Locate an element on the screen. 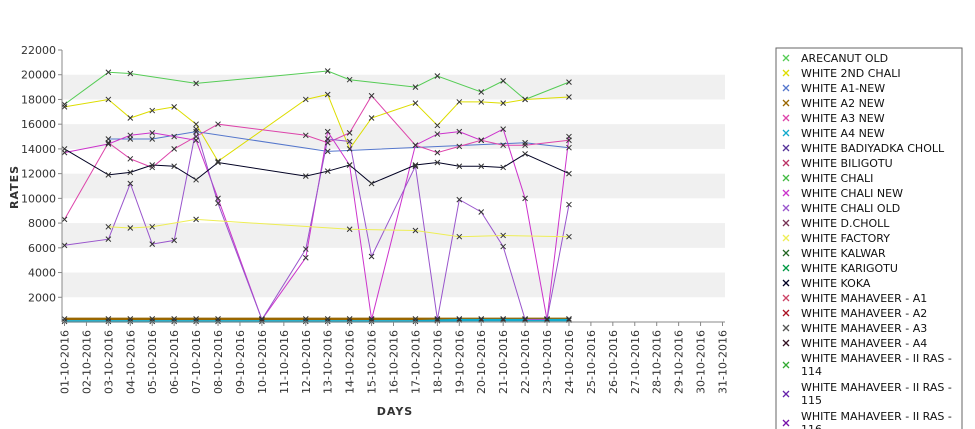 Image resolution: width=975 pixels, height=429 pixels. x-tick-label: 05-10-2016 is located at coordinates (152, 362).